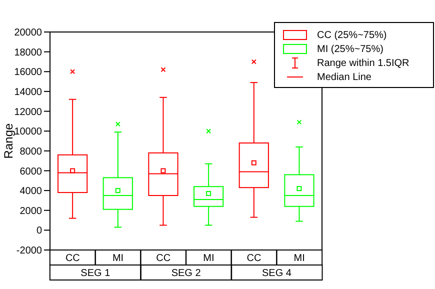 The image size is (435, 289). I want to click on y-tick-label: 0, so click(39, 231).